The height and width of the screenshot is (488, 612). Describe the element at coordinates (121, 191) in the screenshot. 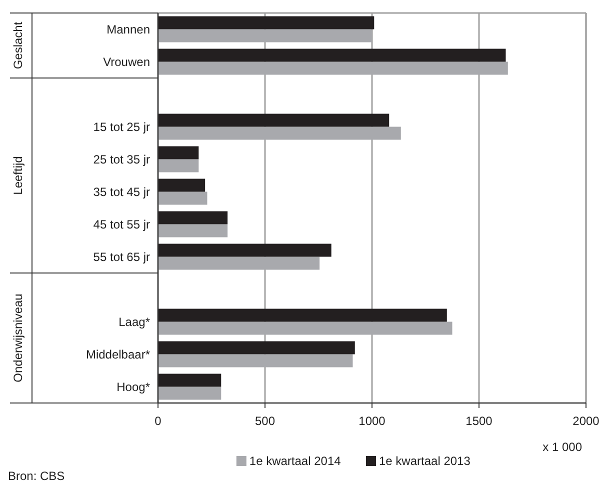

I see `y-tick-label: 35 tot 45 jr` at that location.